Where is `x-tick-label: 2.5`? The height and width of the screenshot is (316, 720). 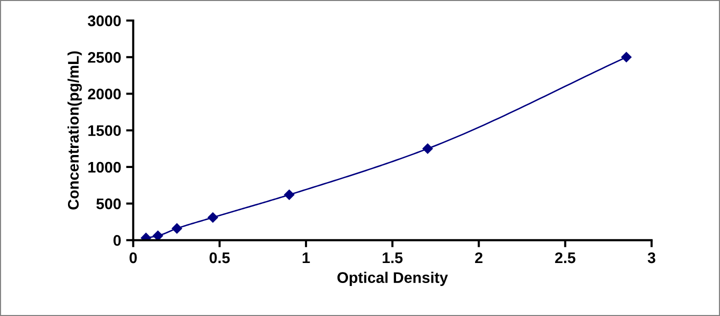 x-tick-label: 2.5 is located at coordinates (565, 258).